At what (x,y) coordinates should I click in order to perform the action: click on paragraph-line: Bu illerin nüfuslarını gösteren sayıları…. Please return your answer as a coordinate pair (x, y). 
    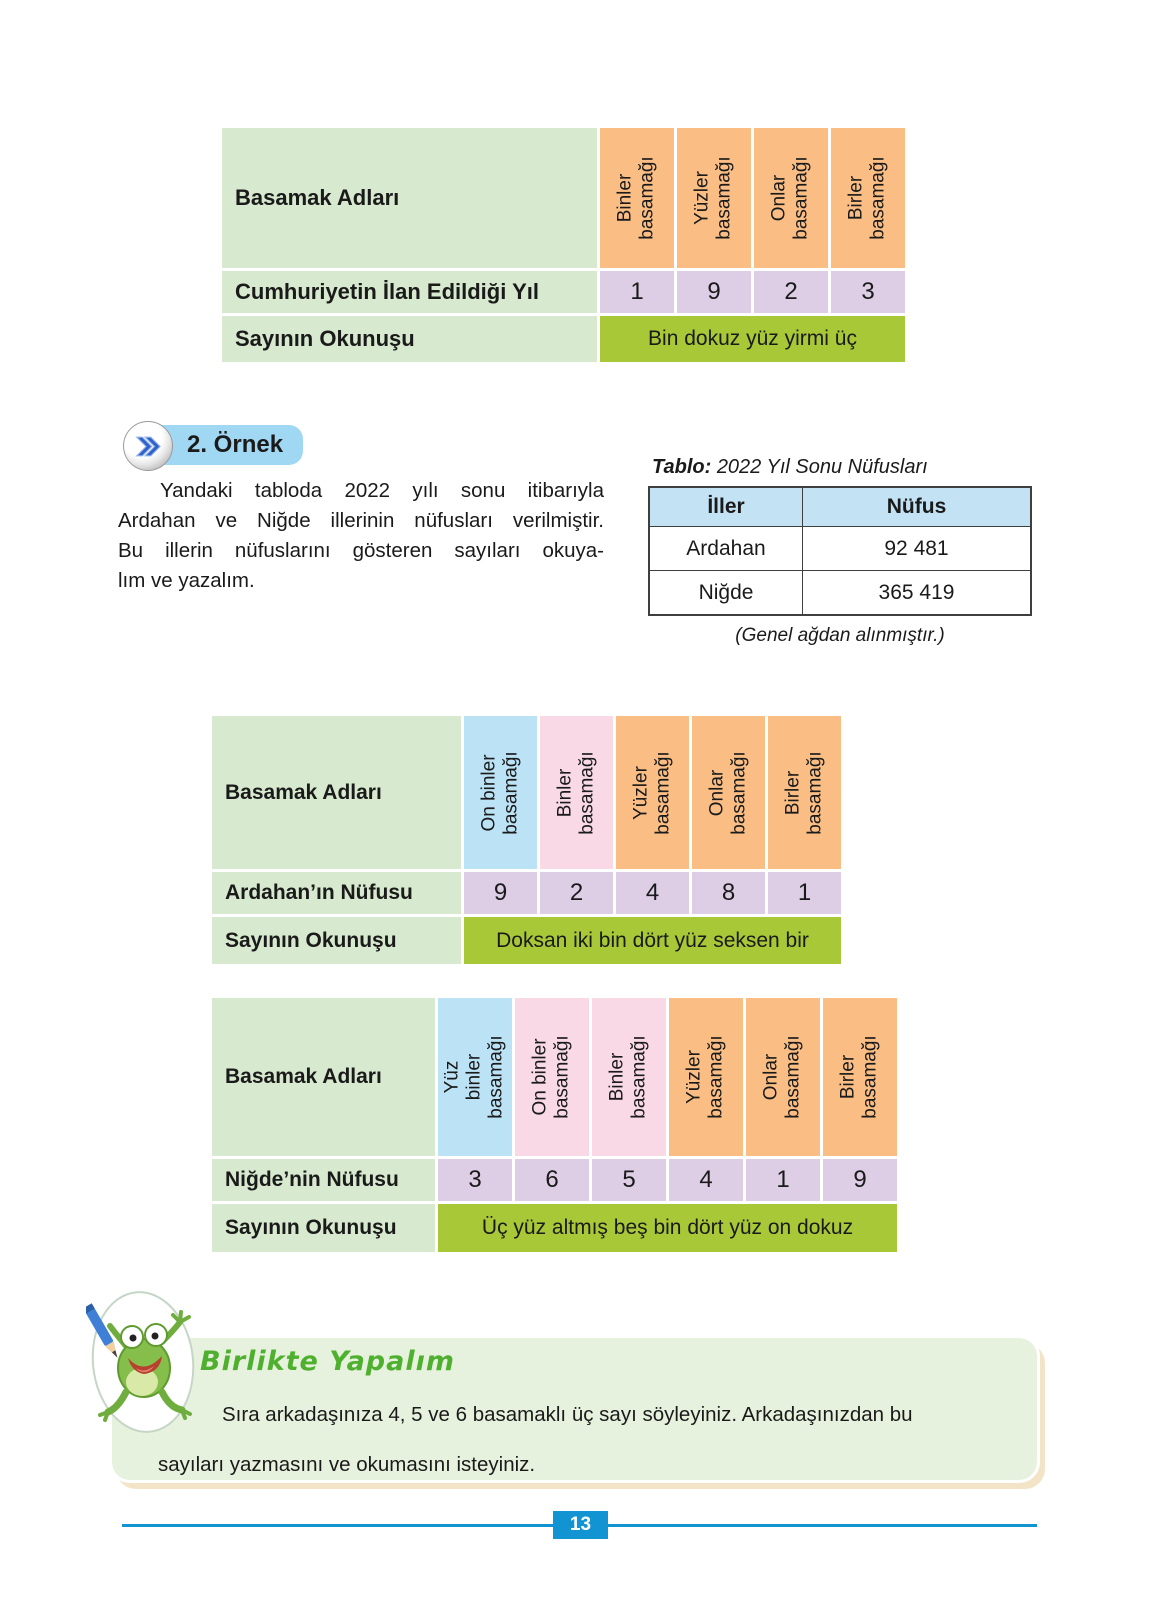
    Looking at the image, I should click on (361, 550).